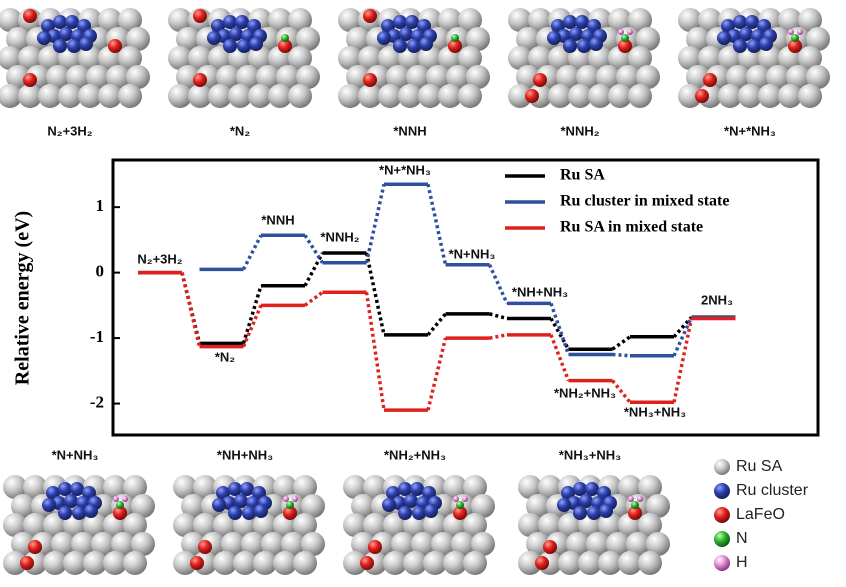 The width and height of the screenshot is (846, 587). What do you see at coordinates (760, 514) in the screenshot?
I see `atom-legend-label: LaFeO` at bounding box center [760, 514].